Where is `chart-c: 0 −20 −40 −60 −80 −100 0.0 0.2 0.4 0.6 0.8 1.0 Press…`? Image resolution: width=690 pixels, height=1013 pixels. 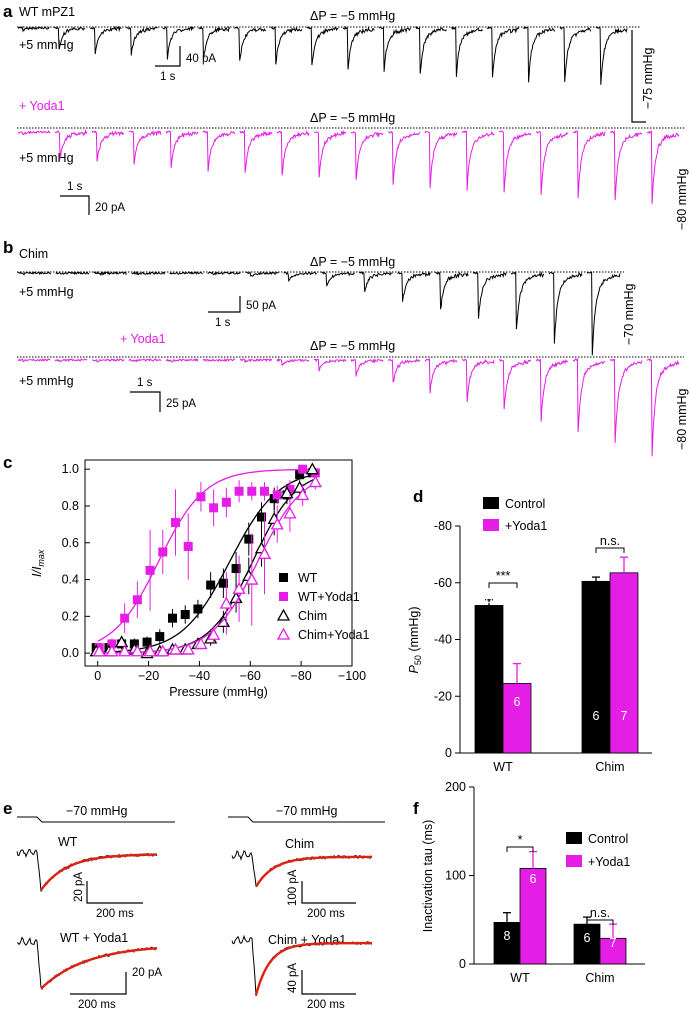
chart-c: 0 −20 −40 −60 −80 −100 0.0 0.2 0.4 0.6 0.8 1.0 Press… is located at coordinates (200, 579).